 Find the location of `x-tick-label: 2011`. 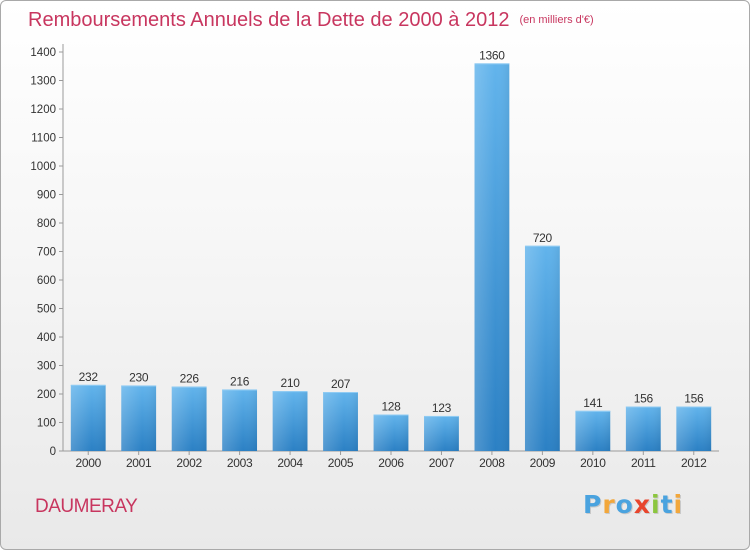

x-tick-label: 2011 is located at coordinates (643, 463).